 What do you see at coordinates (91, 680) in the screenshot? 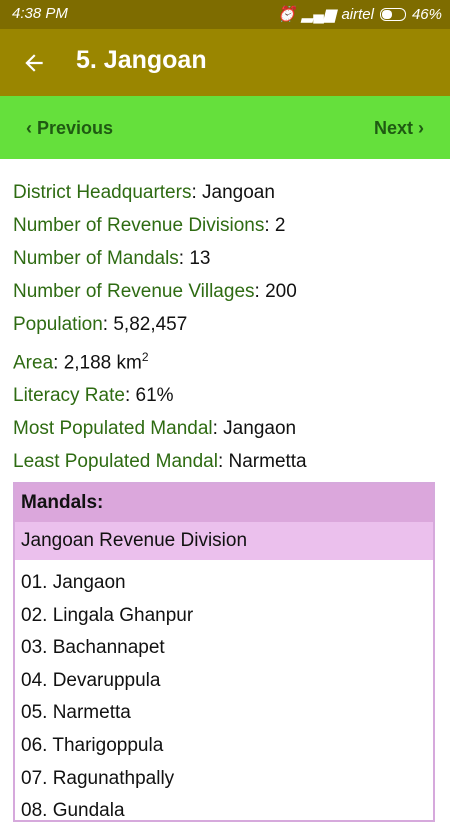
I see `list-item: 04. Devaruppula` at bounding box center [91, 680].